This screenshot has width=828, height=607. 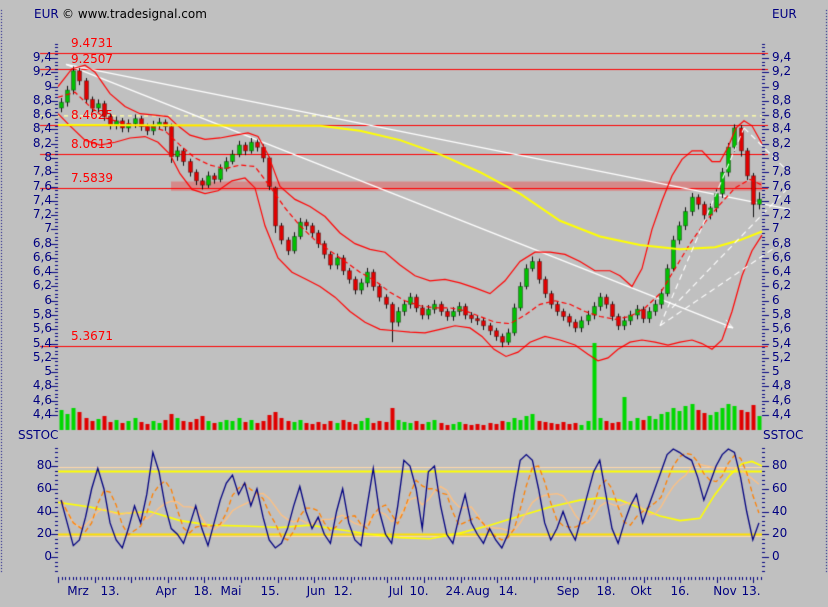 What do you see at coordinates (44, 510) in the screenshot?
I see `sstoc-axis-label-left: 40` at bounding box center [44, 510].